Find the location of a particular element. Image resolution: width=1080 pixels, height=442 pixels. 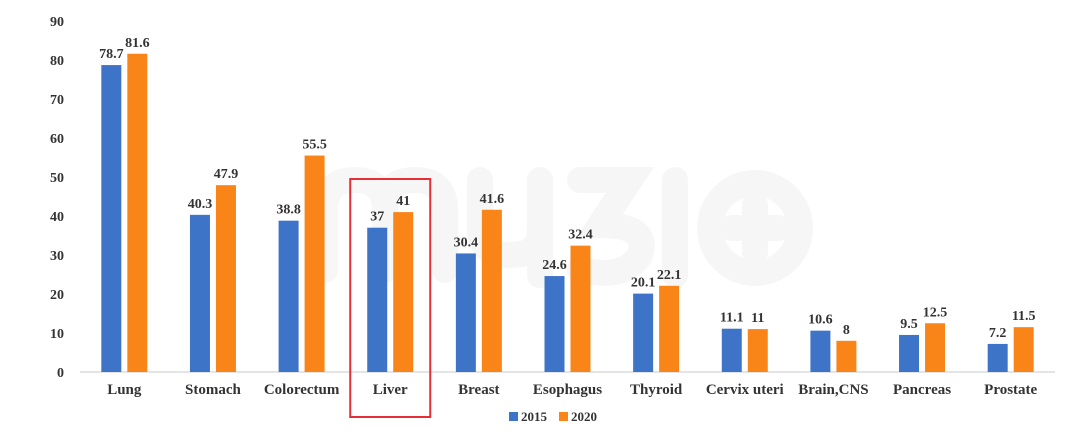

y-tick-label: 30 is located at coordinates (57, 256).